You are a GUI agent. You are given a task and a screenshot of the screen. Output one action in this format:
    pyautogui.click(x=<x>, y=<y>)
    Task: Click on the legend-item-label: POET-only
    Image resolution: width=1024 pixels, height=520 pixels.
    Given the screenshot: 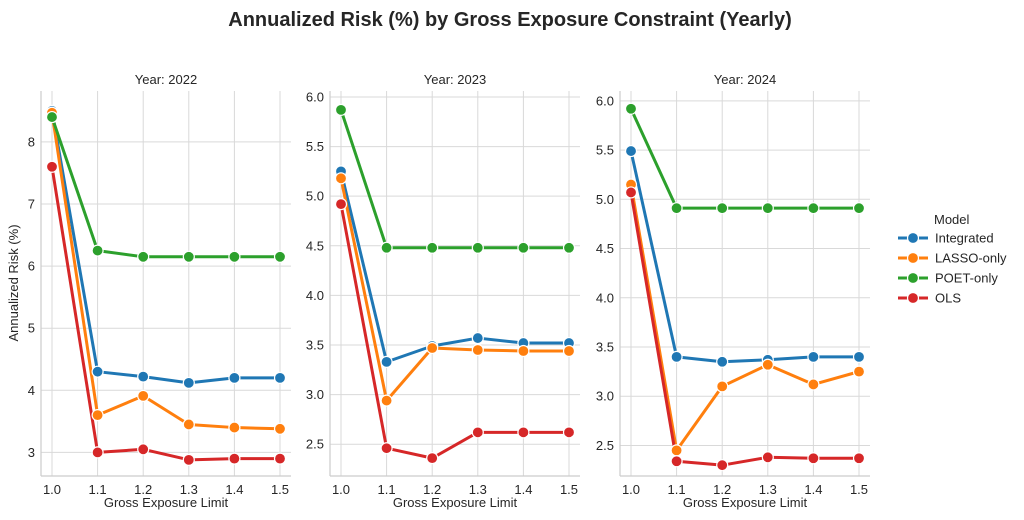 What is the action you would take?
    pyautogui.click(x=966, y=278)
    